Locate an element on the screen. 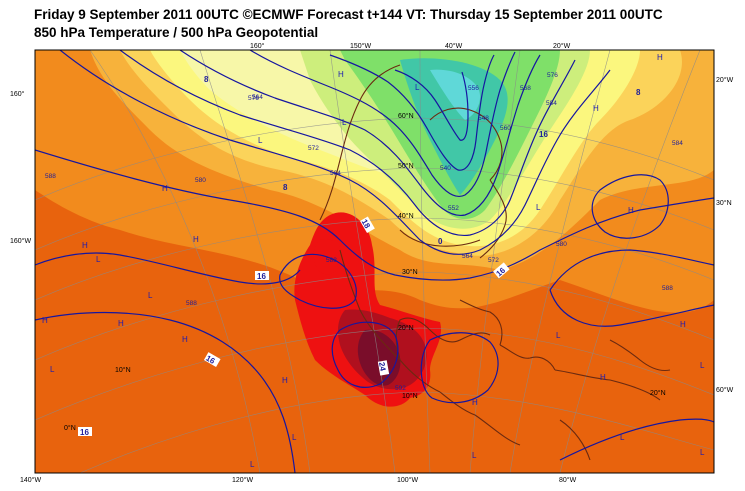 The height and width of the screenshot is (491, 745). gp-label: 556 is located at coordinates (473, 88).